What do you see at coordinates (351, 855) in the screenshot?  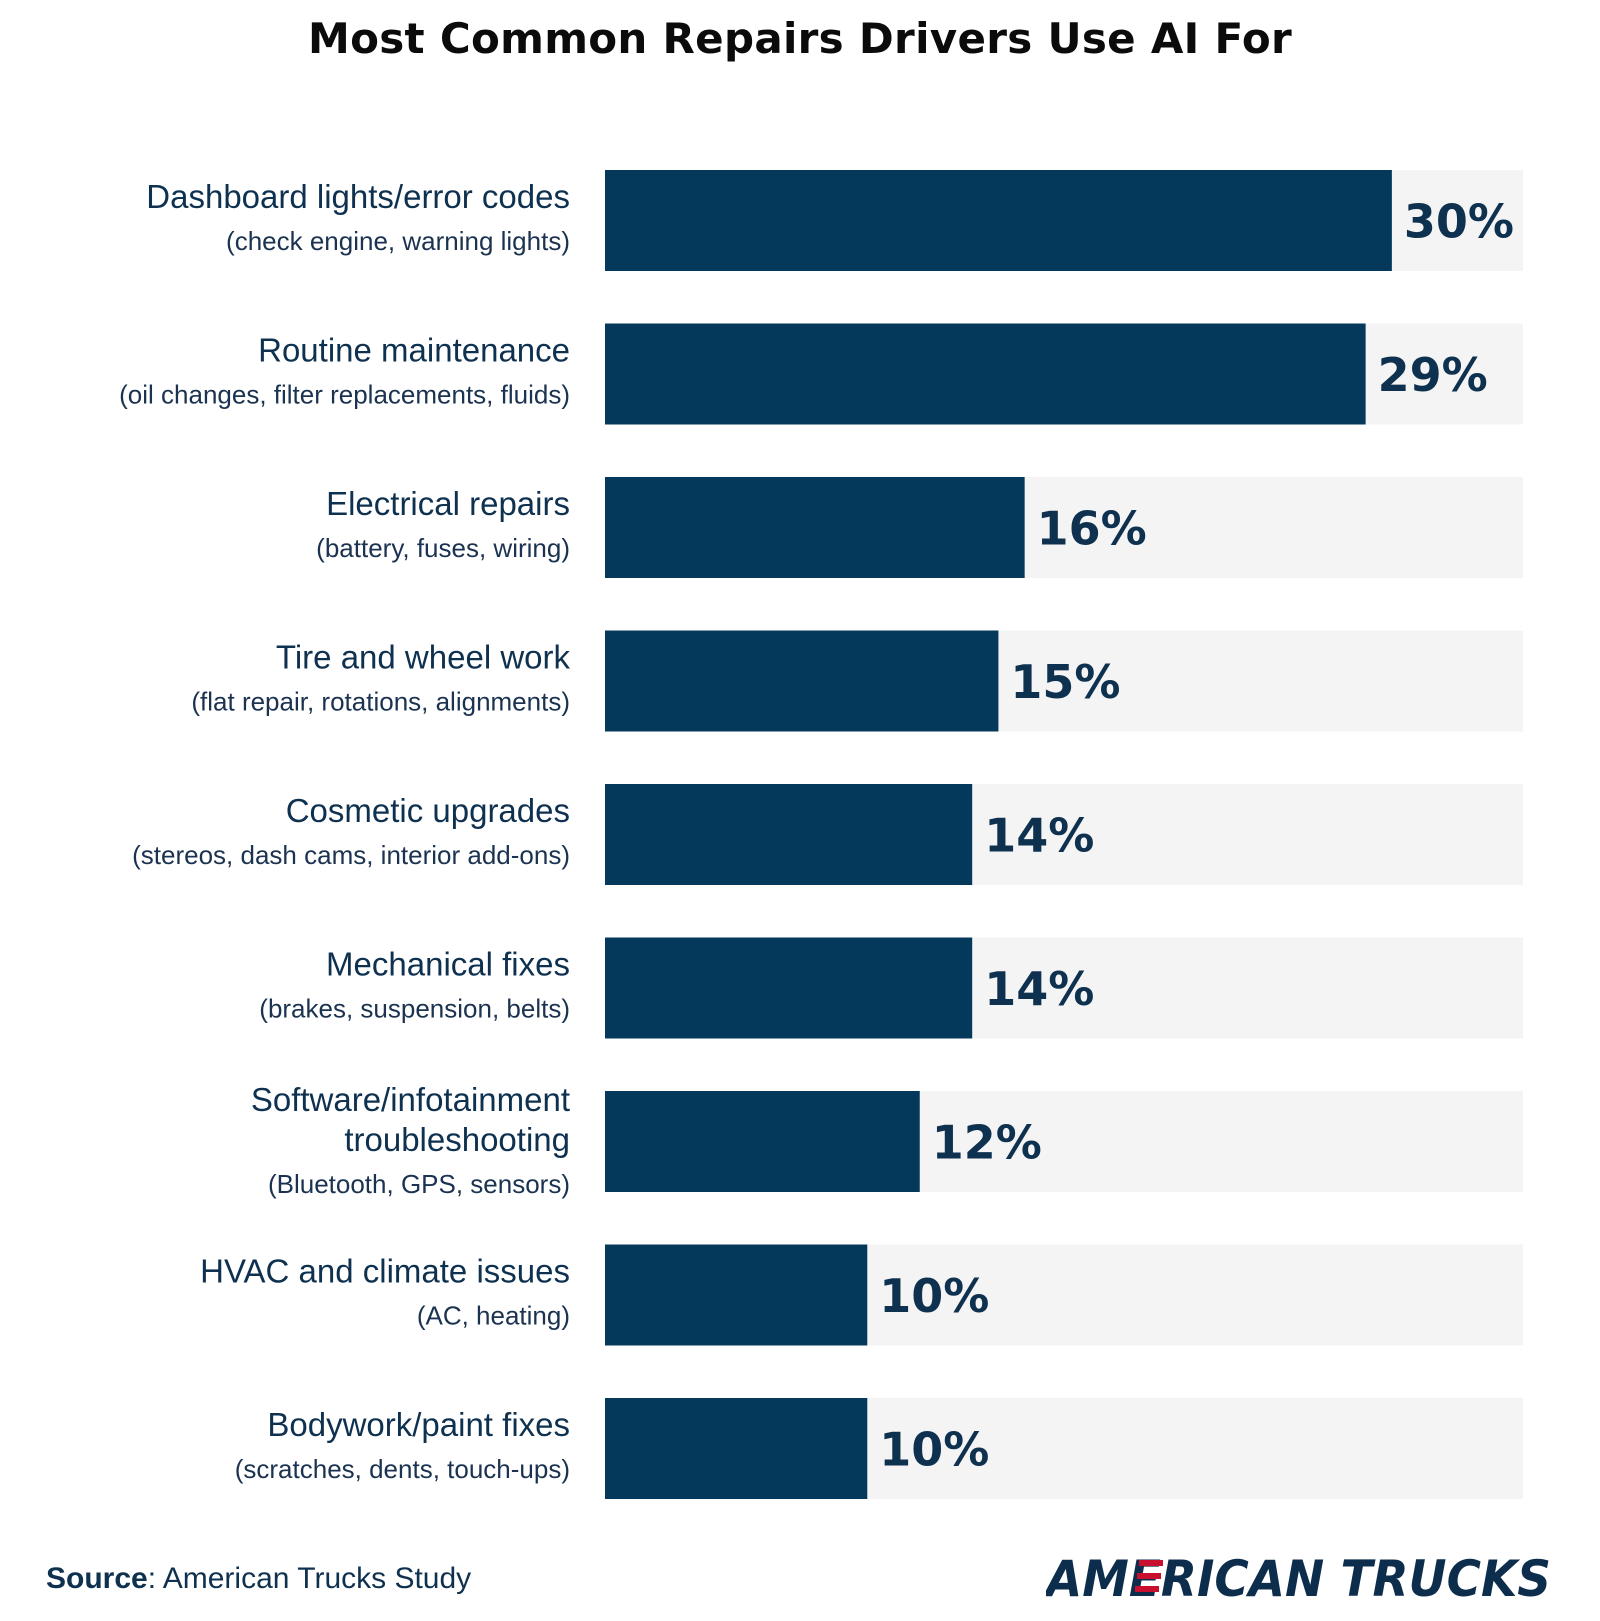 I see `category-sublabel: (stereos, dash cams, interior add-ons)` at bounding box center [351, 855].